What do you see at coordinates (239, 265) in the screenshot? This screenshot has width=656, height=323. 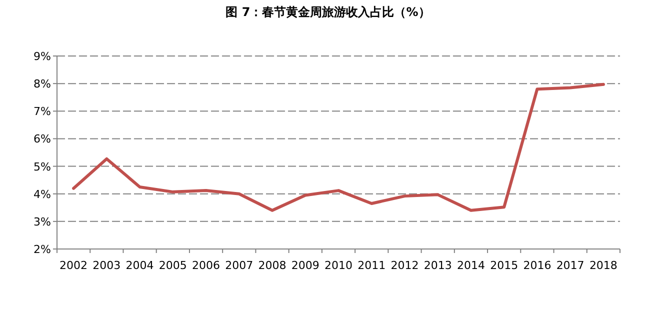 I see `x-tick-label: 2007` at bounding box center [239, 265].